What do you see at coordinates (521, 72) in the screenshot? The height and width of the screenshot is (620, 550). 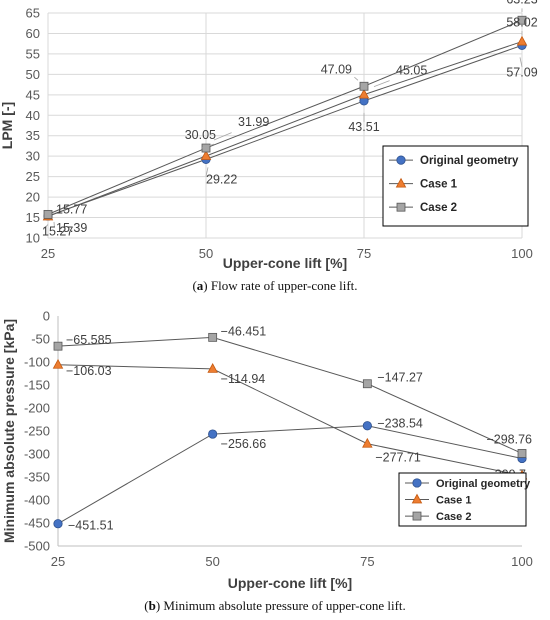 I see `a-data-label: 57.09` at bounding box center [521, 72].